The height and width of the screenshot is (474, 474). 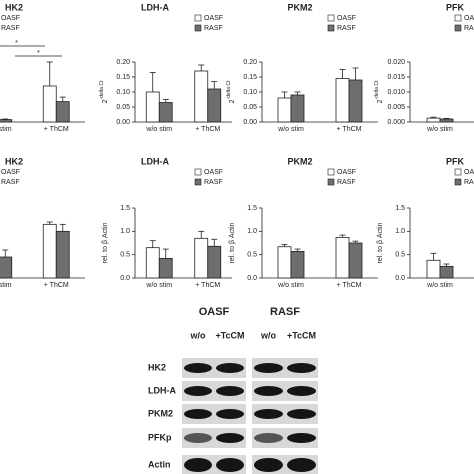 What do you see at coordinates (396, 92) in the screenshot?
I see `y-tick-label: 0.010` at bounding box center [396, 92].